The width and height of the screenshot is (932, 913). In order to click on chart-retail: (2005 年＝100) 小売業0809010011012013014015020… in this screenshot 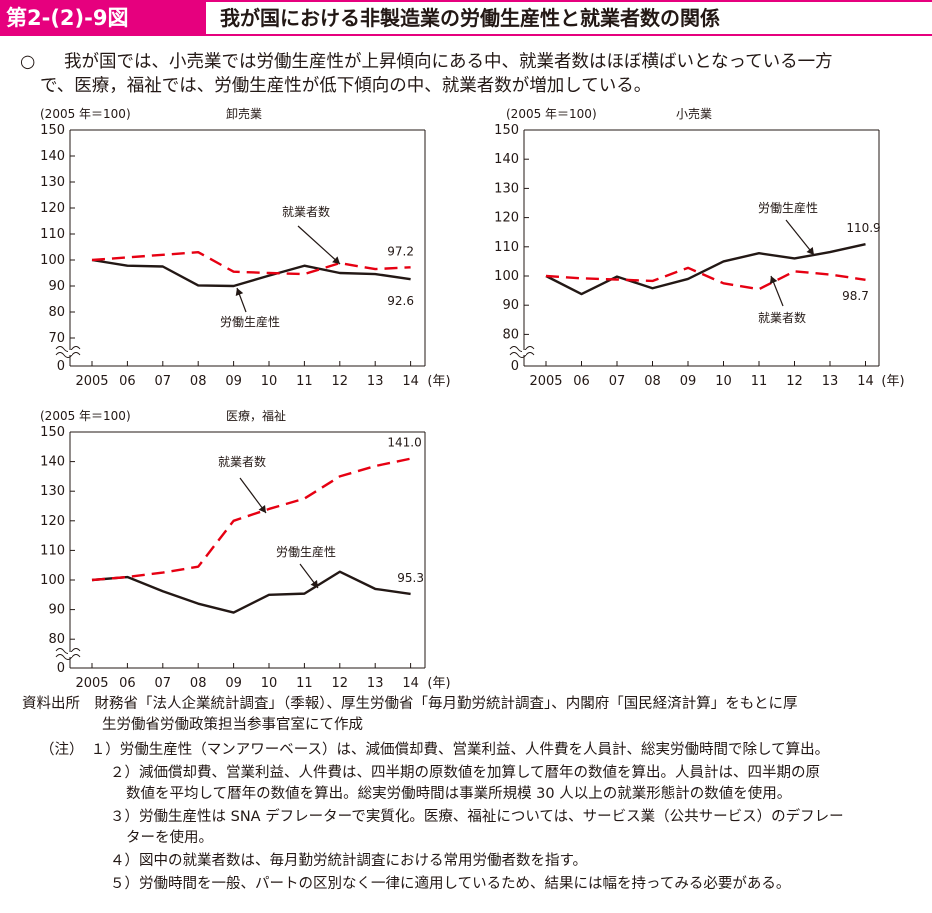, I will do `click(699, 247)`.